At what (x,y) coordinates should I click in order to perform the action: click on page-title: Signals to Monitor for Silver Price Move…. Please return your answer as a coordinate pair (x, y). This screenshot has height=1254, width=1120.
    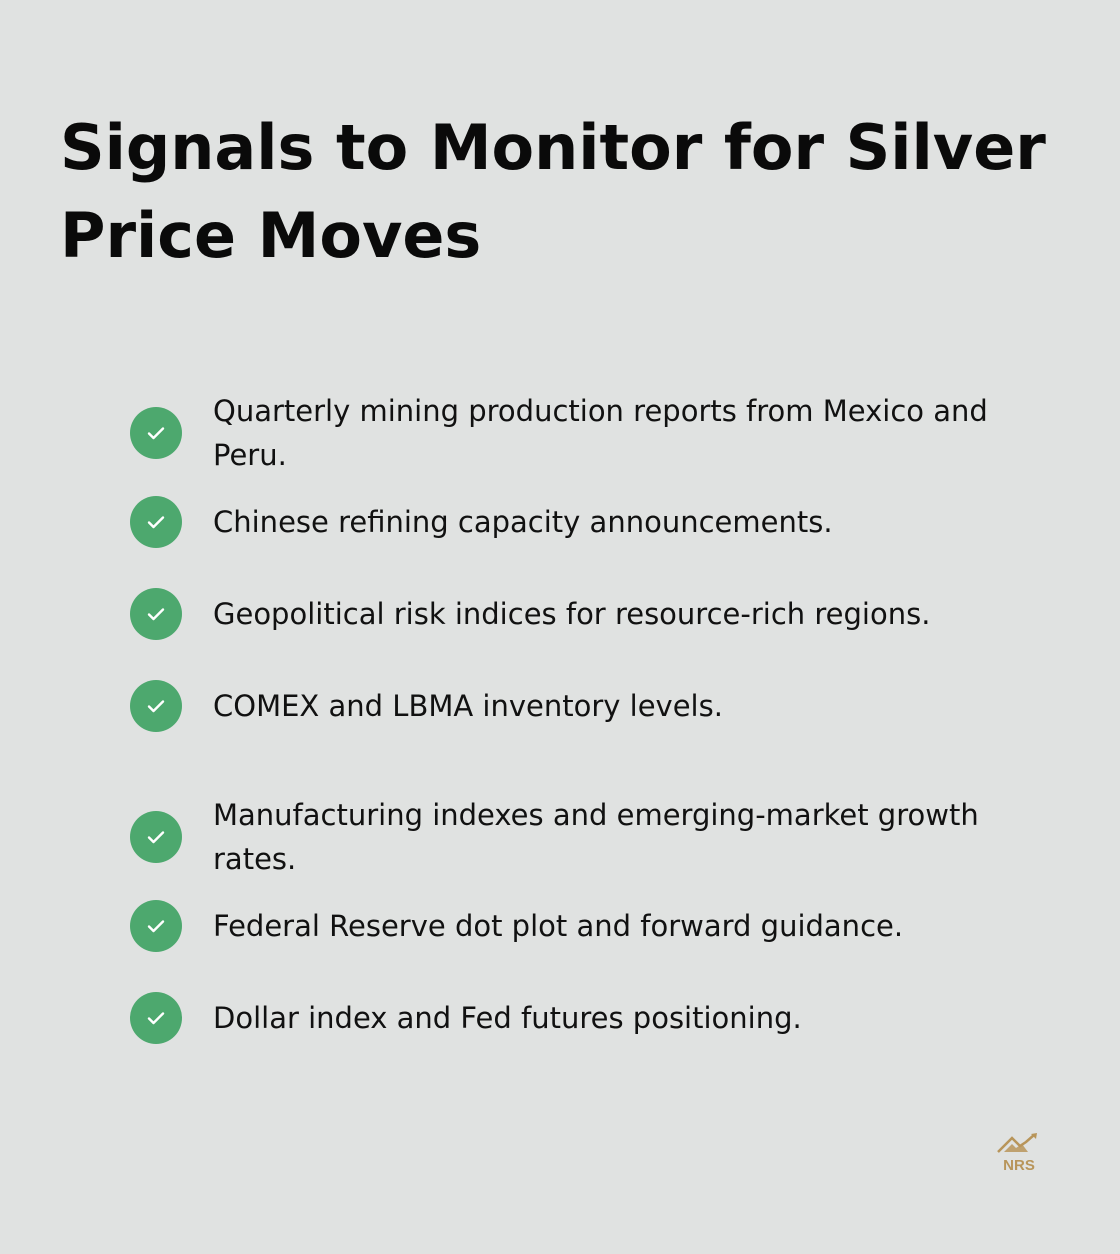
    Looking at the image, I should click on (553, 191).